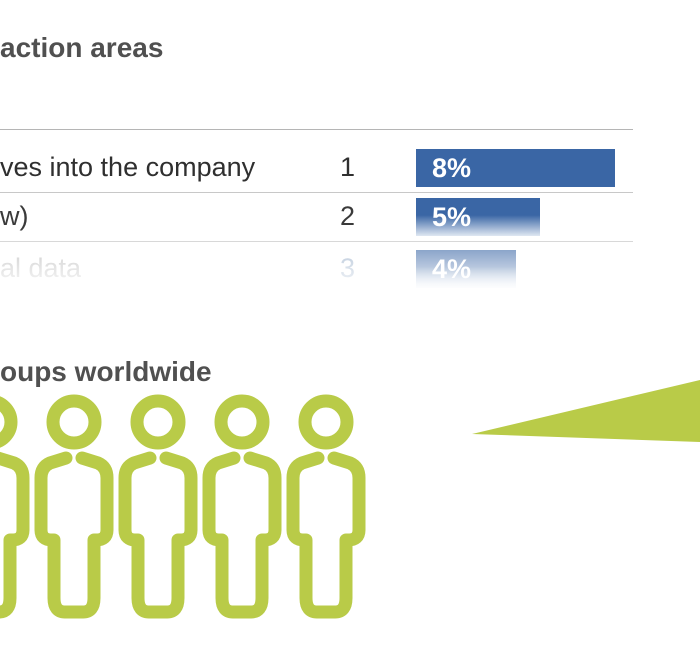 Image resolution: width=700 pixels, height=652 pixels. Describe the element at coordinates (14, 216) in the screenshot. I see `row-label: w)` at that location.